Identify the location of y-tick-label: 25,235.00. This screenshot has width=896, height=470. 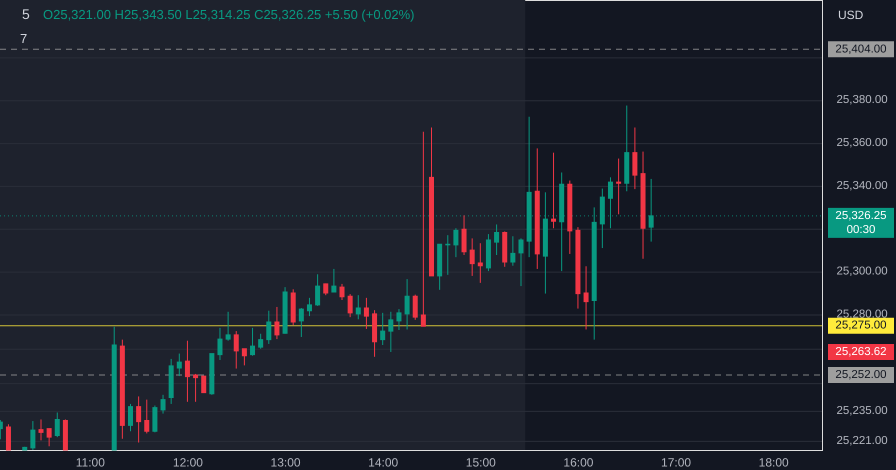
(862, 410).